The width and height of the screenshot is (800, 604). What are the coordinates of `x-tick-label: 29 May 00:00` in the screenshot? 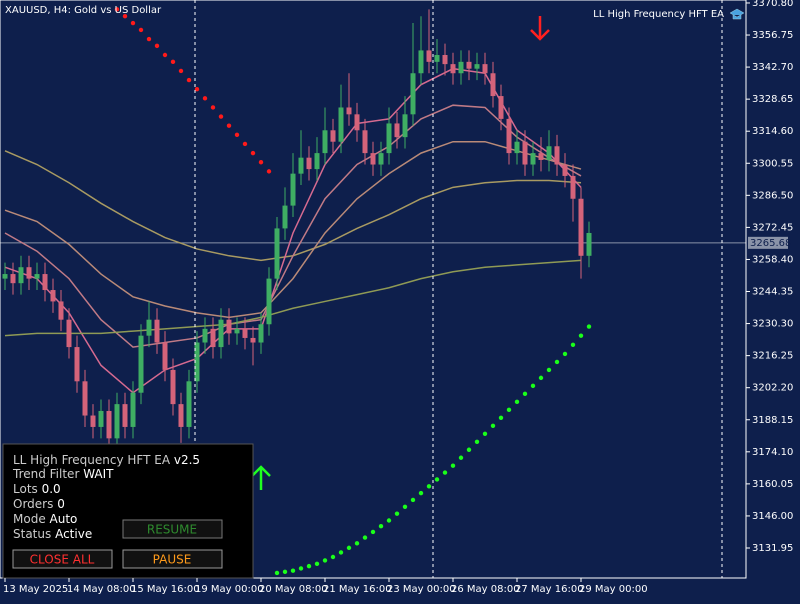 It's located at (613, 589).